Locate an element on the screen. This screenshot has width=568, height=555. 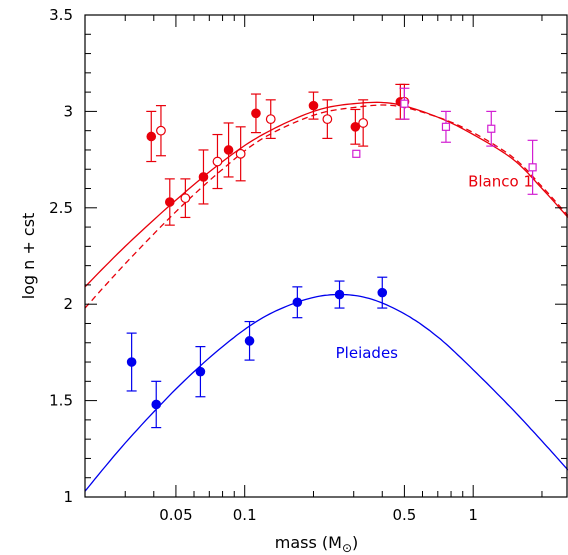
y-tick-label: 3 is located at coordinates (68, 111).